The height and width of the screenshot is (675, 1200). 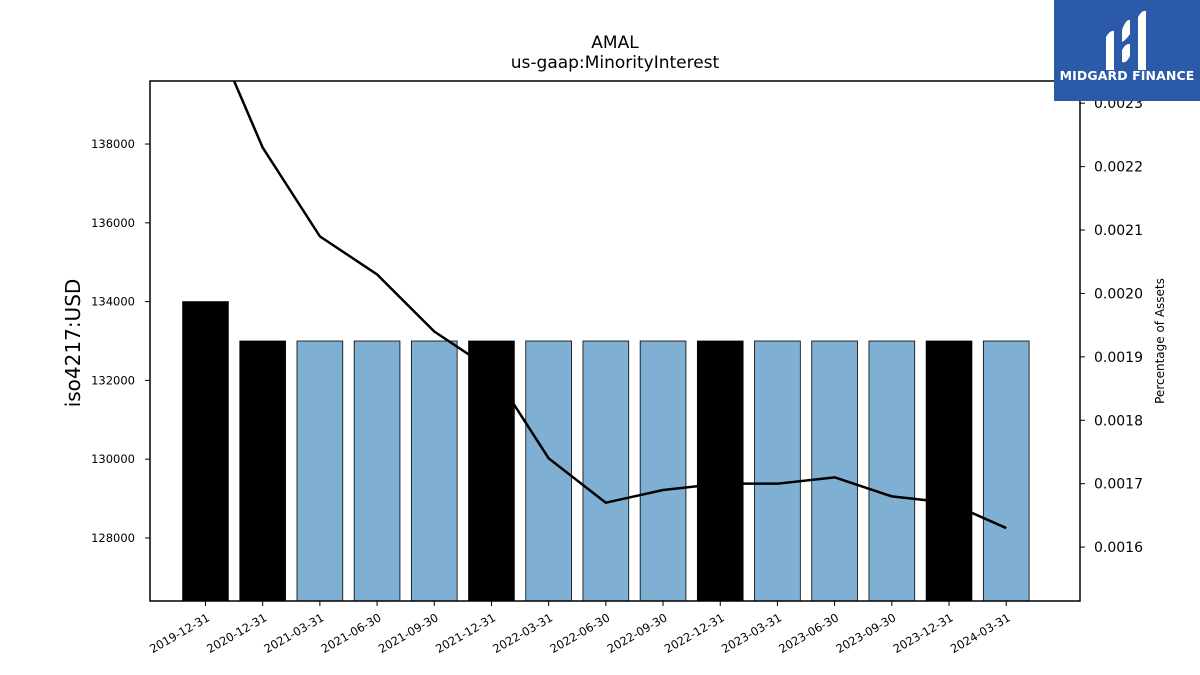 What do you see at coordinates (113, 302) in the screenshot?
I see `y-tick-label: 134000` at bounding box center [113, 302].